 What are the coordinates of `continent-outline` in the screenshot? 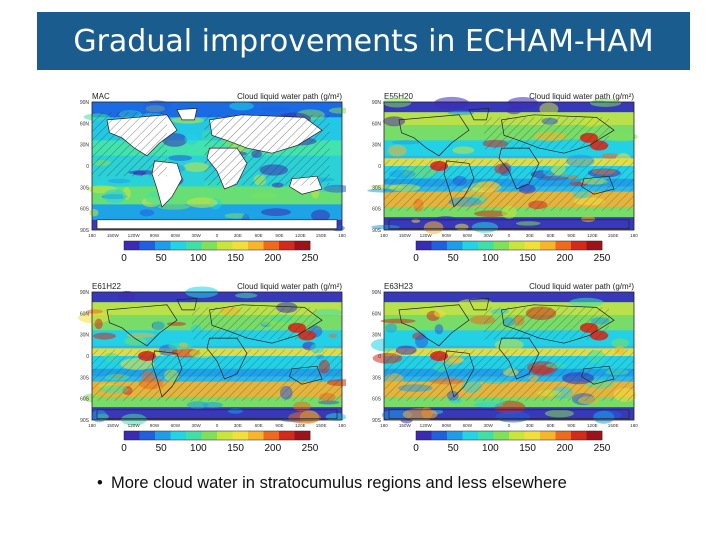 It's located at (217, 414).